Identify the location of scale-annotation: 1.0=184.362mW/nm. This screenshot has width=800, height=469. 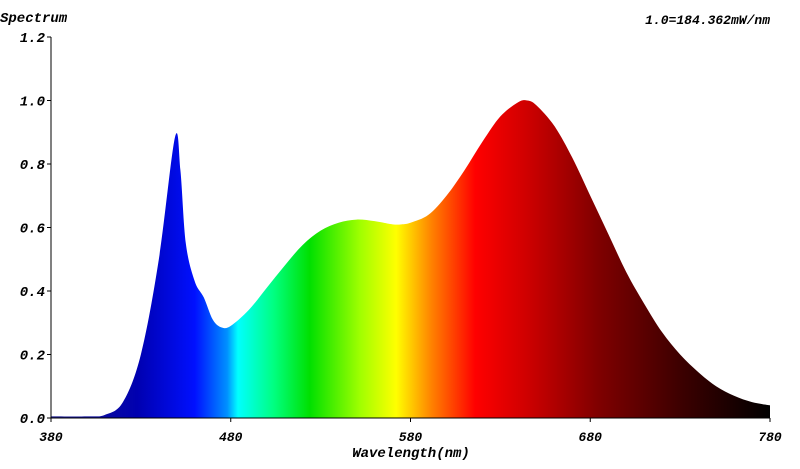
(707, 20).